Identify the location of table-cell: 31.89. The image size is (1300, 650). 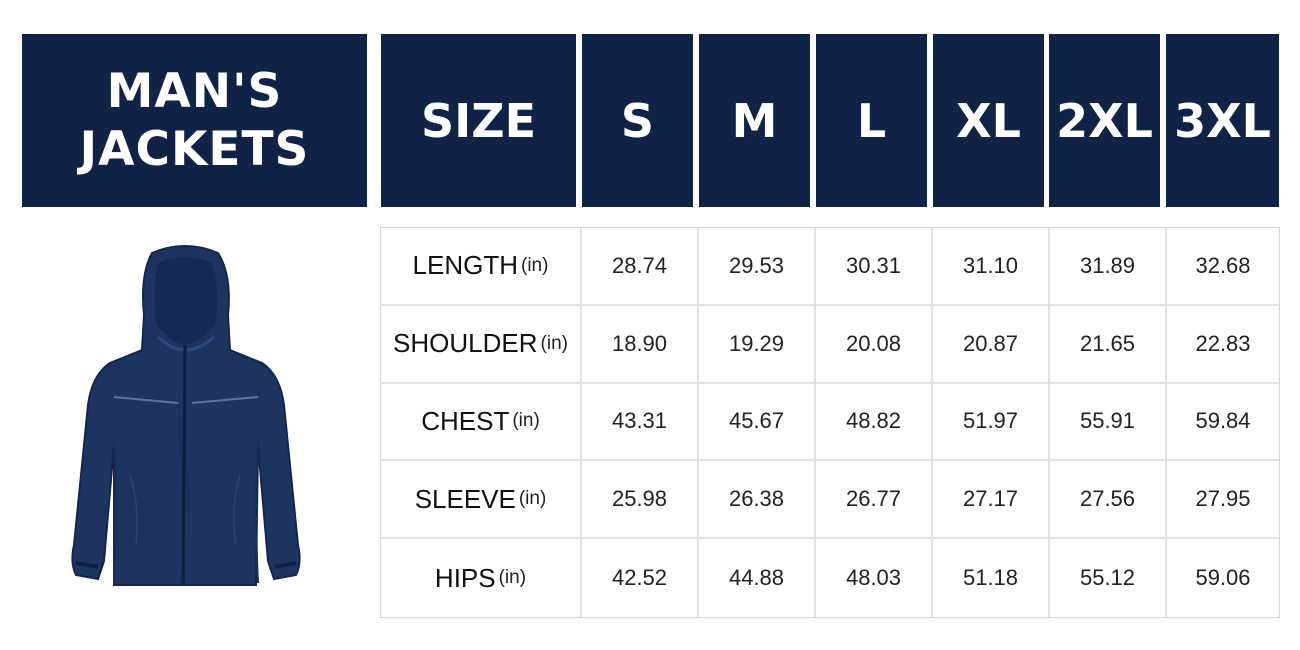
(1108, 267).